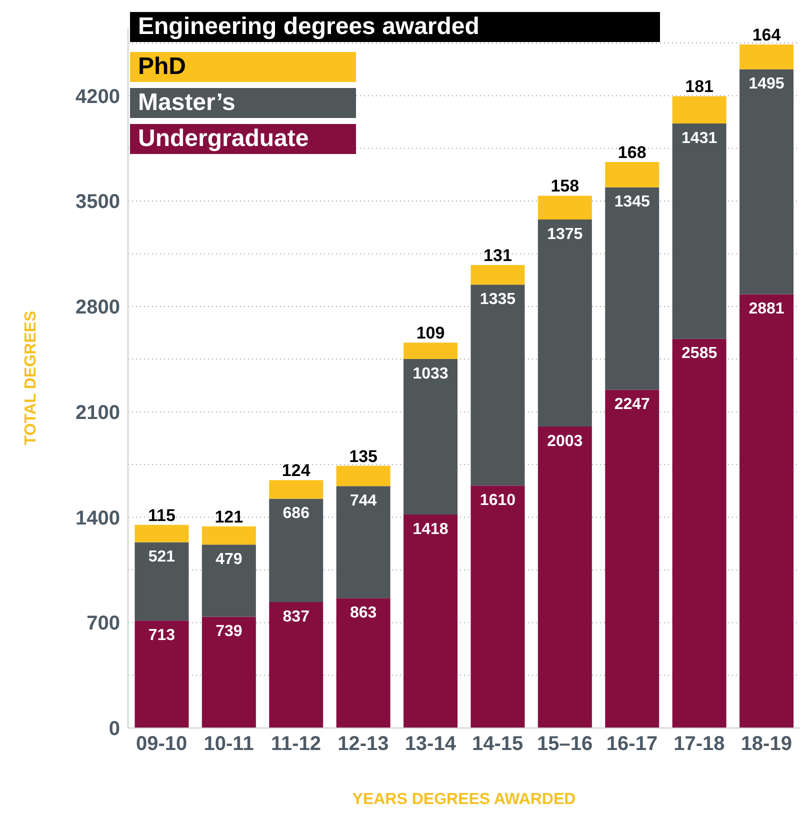 This screenshot has height=815, width=808. I want to click on data-label: 1033, so click(430, 373).